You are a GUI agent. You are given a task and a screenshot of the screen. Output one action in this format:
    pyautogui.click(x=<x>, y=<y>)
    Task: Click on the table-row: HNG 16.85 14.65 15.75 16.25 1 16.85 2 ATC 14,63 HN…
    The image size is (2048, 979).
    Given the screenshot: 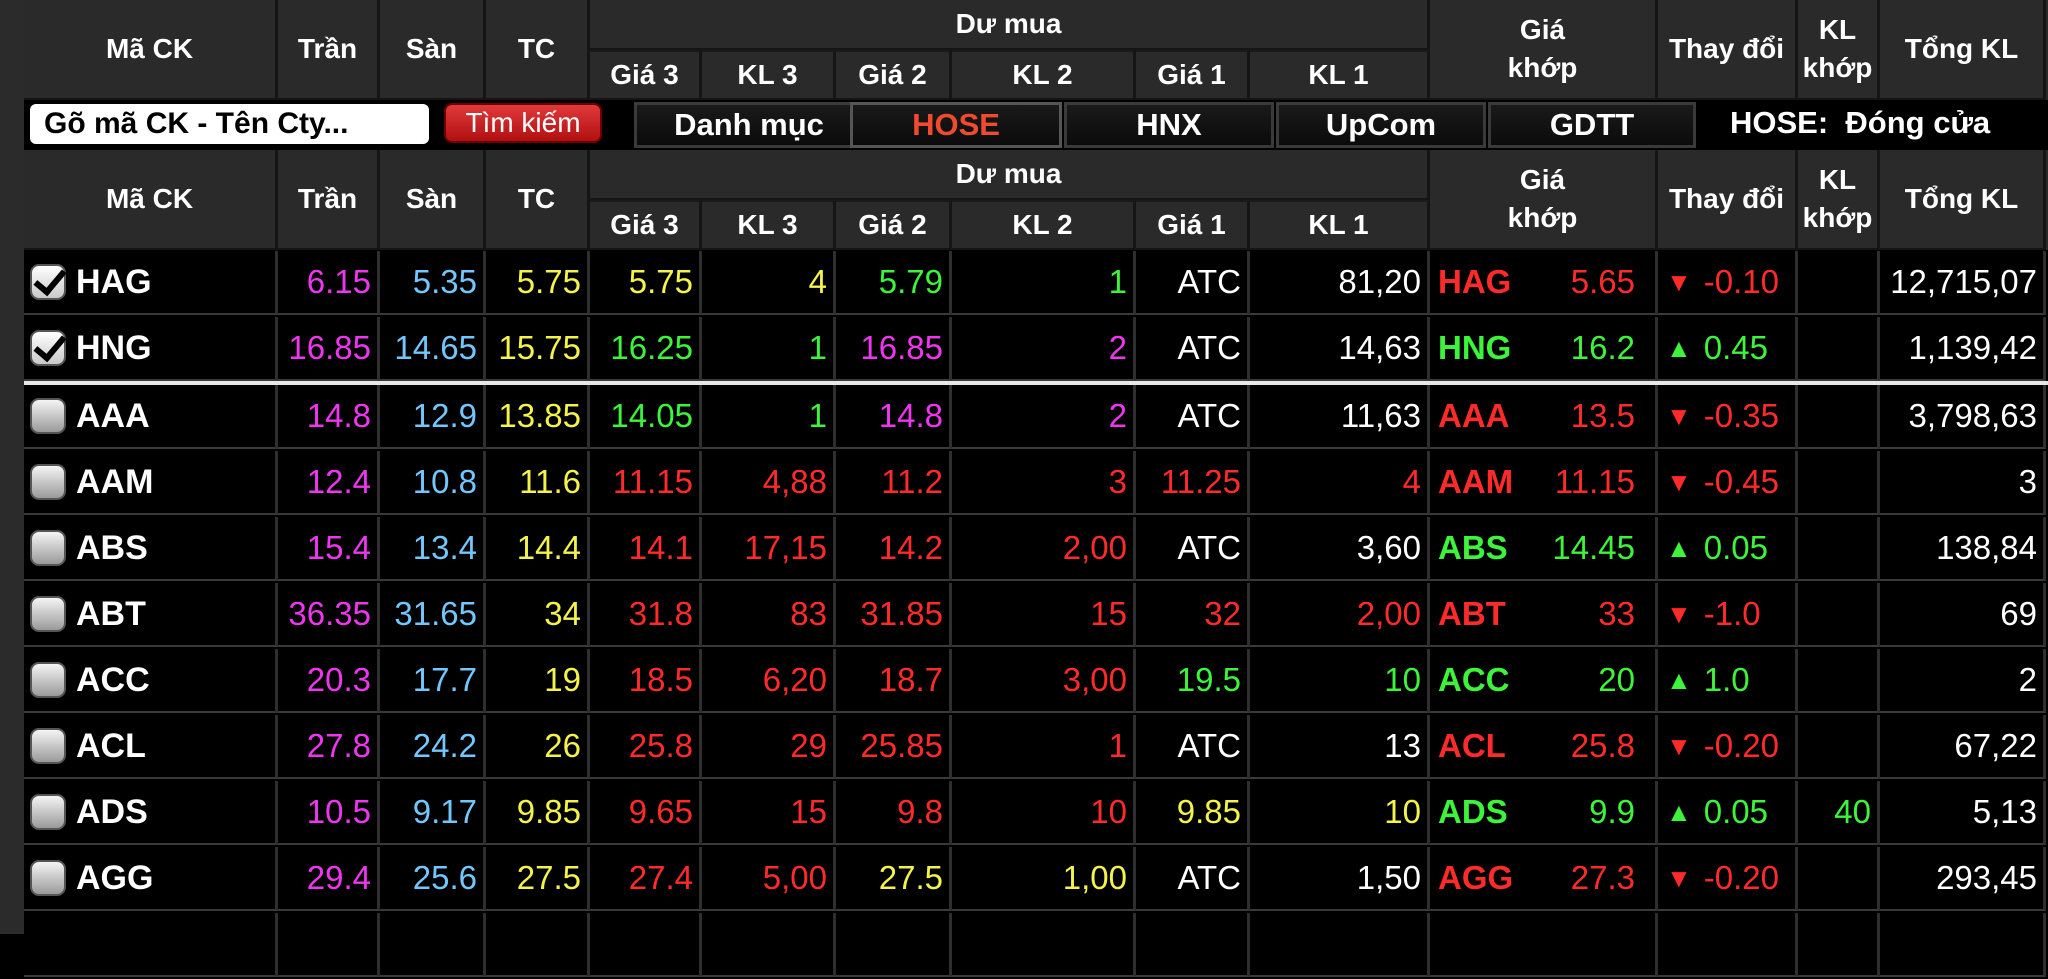 What is the action you would take?
    pyautogui.click(x=1036, y=350)
    